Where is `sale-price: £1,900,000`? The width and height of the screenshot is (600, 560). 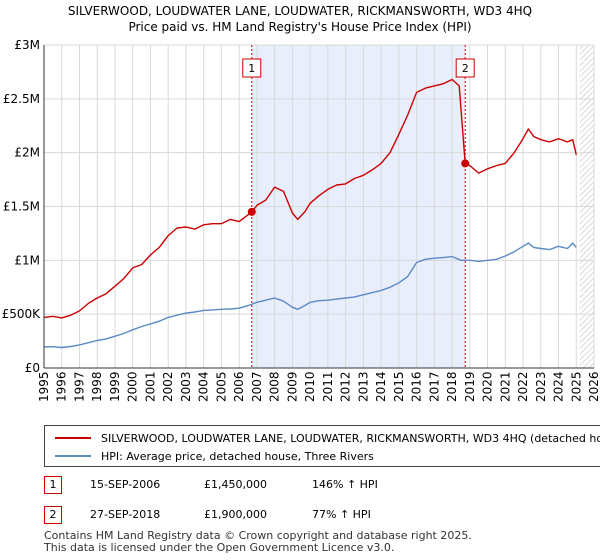 sale-price: £1,900,000 is located at coordinates (235, 514).